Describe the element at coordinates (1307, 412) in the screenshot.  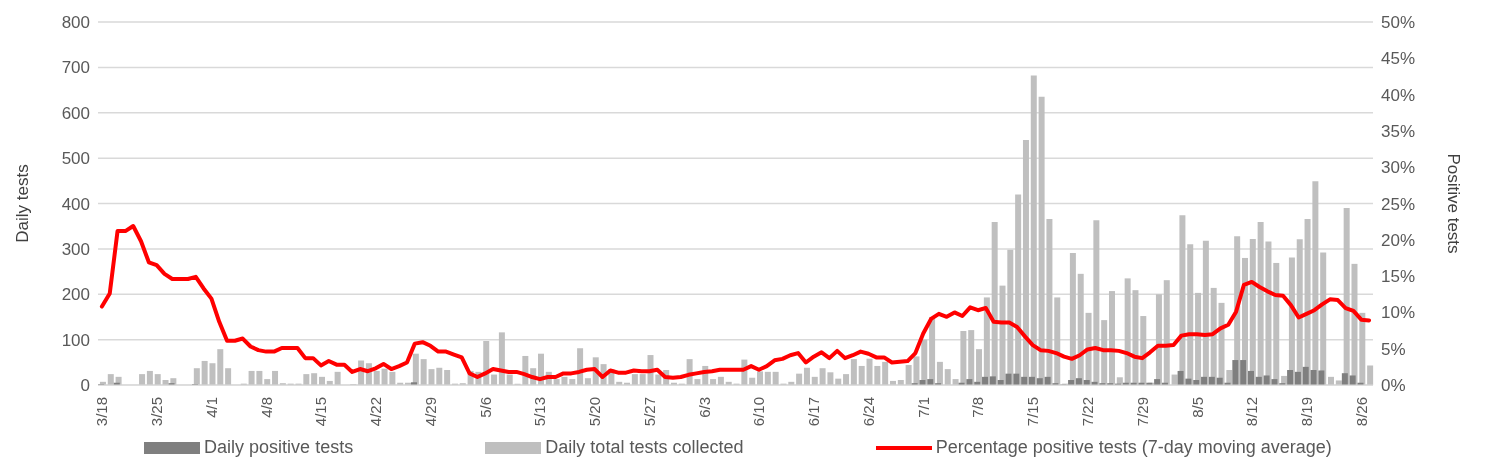
I see `x-tick-label: 8/19` at that location.